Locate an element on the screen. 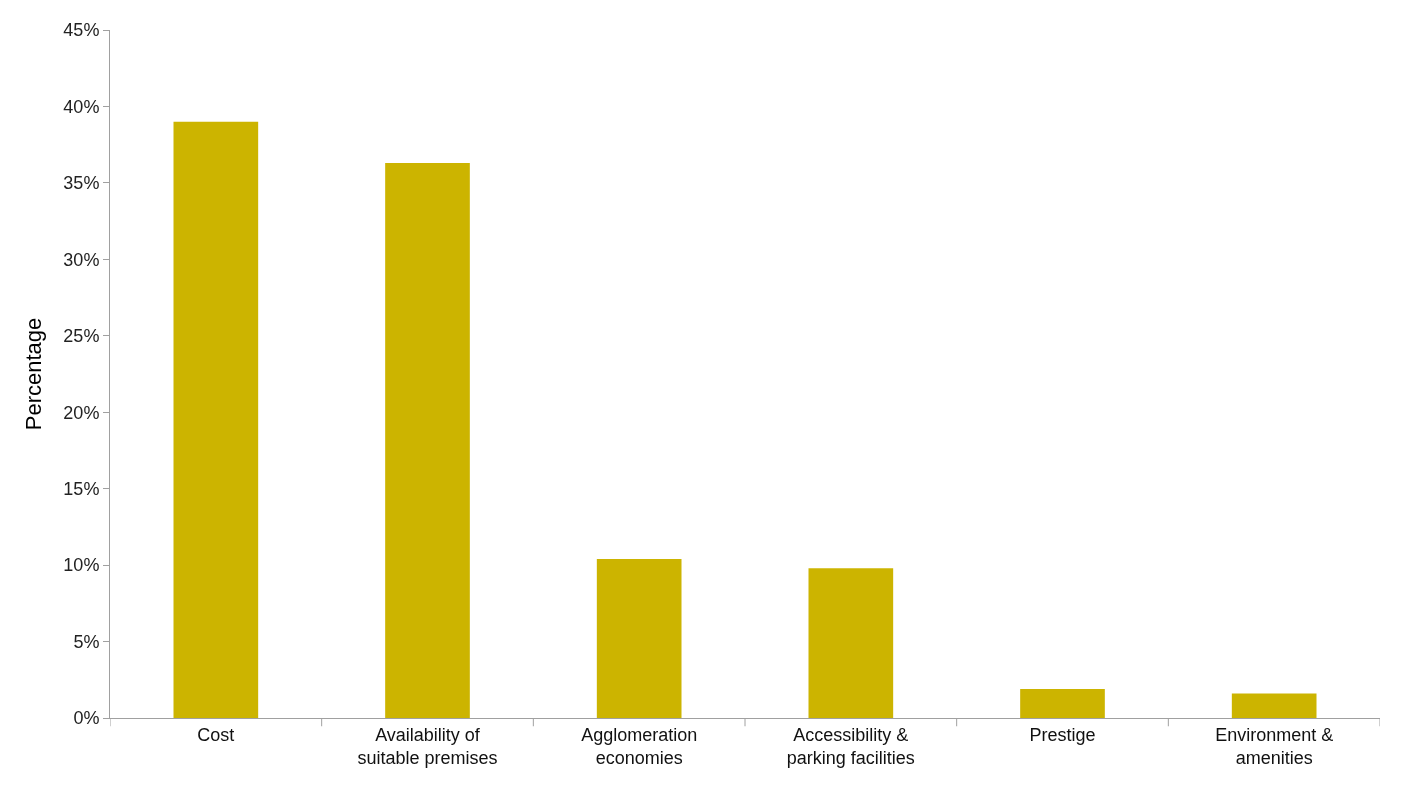 This screenshot has width=1410, height=808. y-axis-title: Percentage is located at coordinates (34, 374).